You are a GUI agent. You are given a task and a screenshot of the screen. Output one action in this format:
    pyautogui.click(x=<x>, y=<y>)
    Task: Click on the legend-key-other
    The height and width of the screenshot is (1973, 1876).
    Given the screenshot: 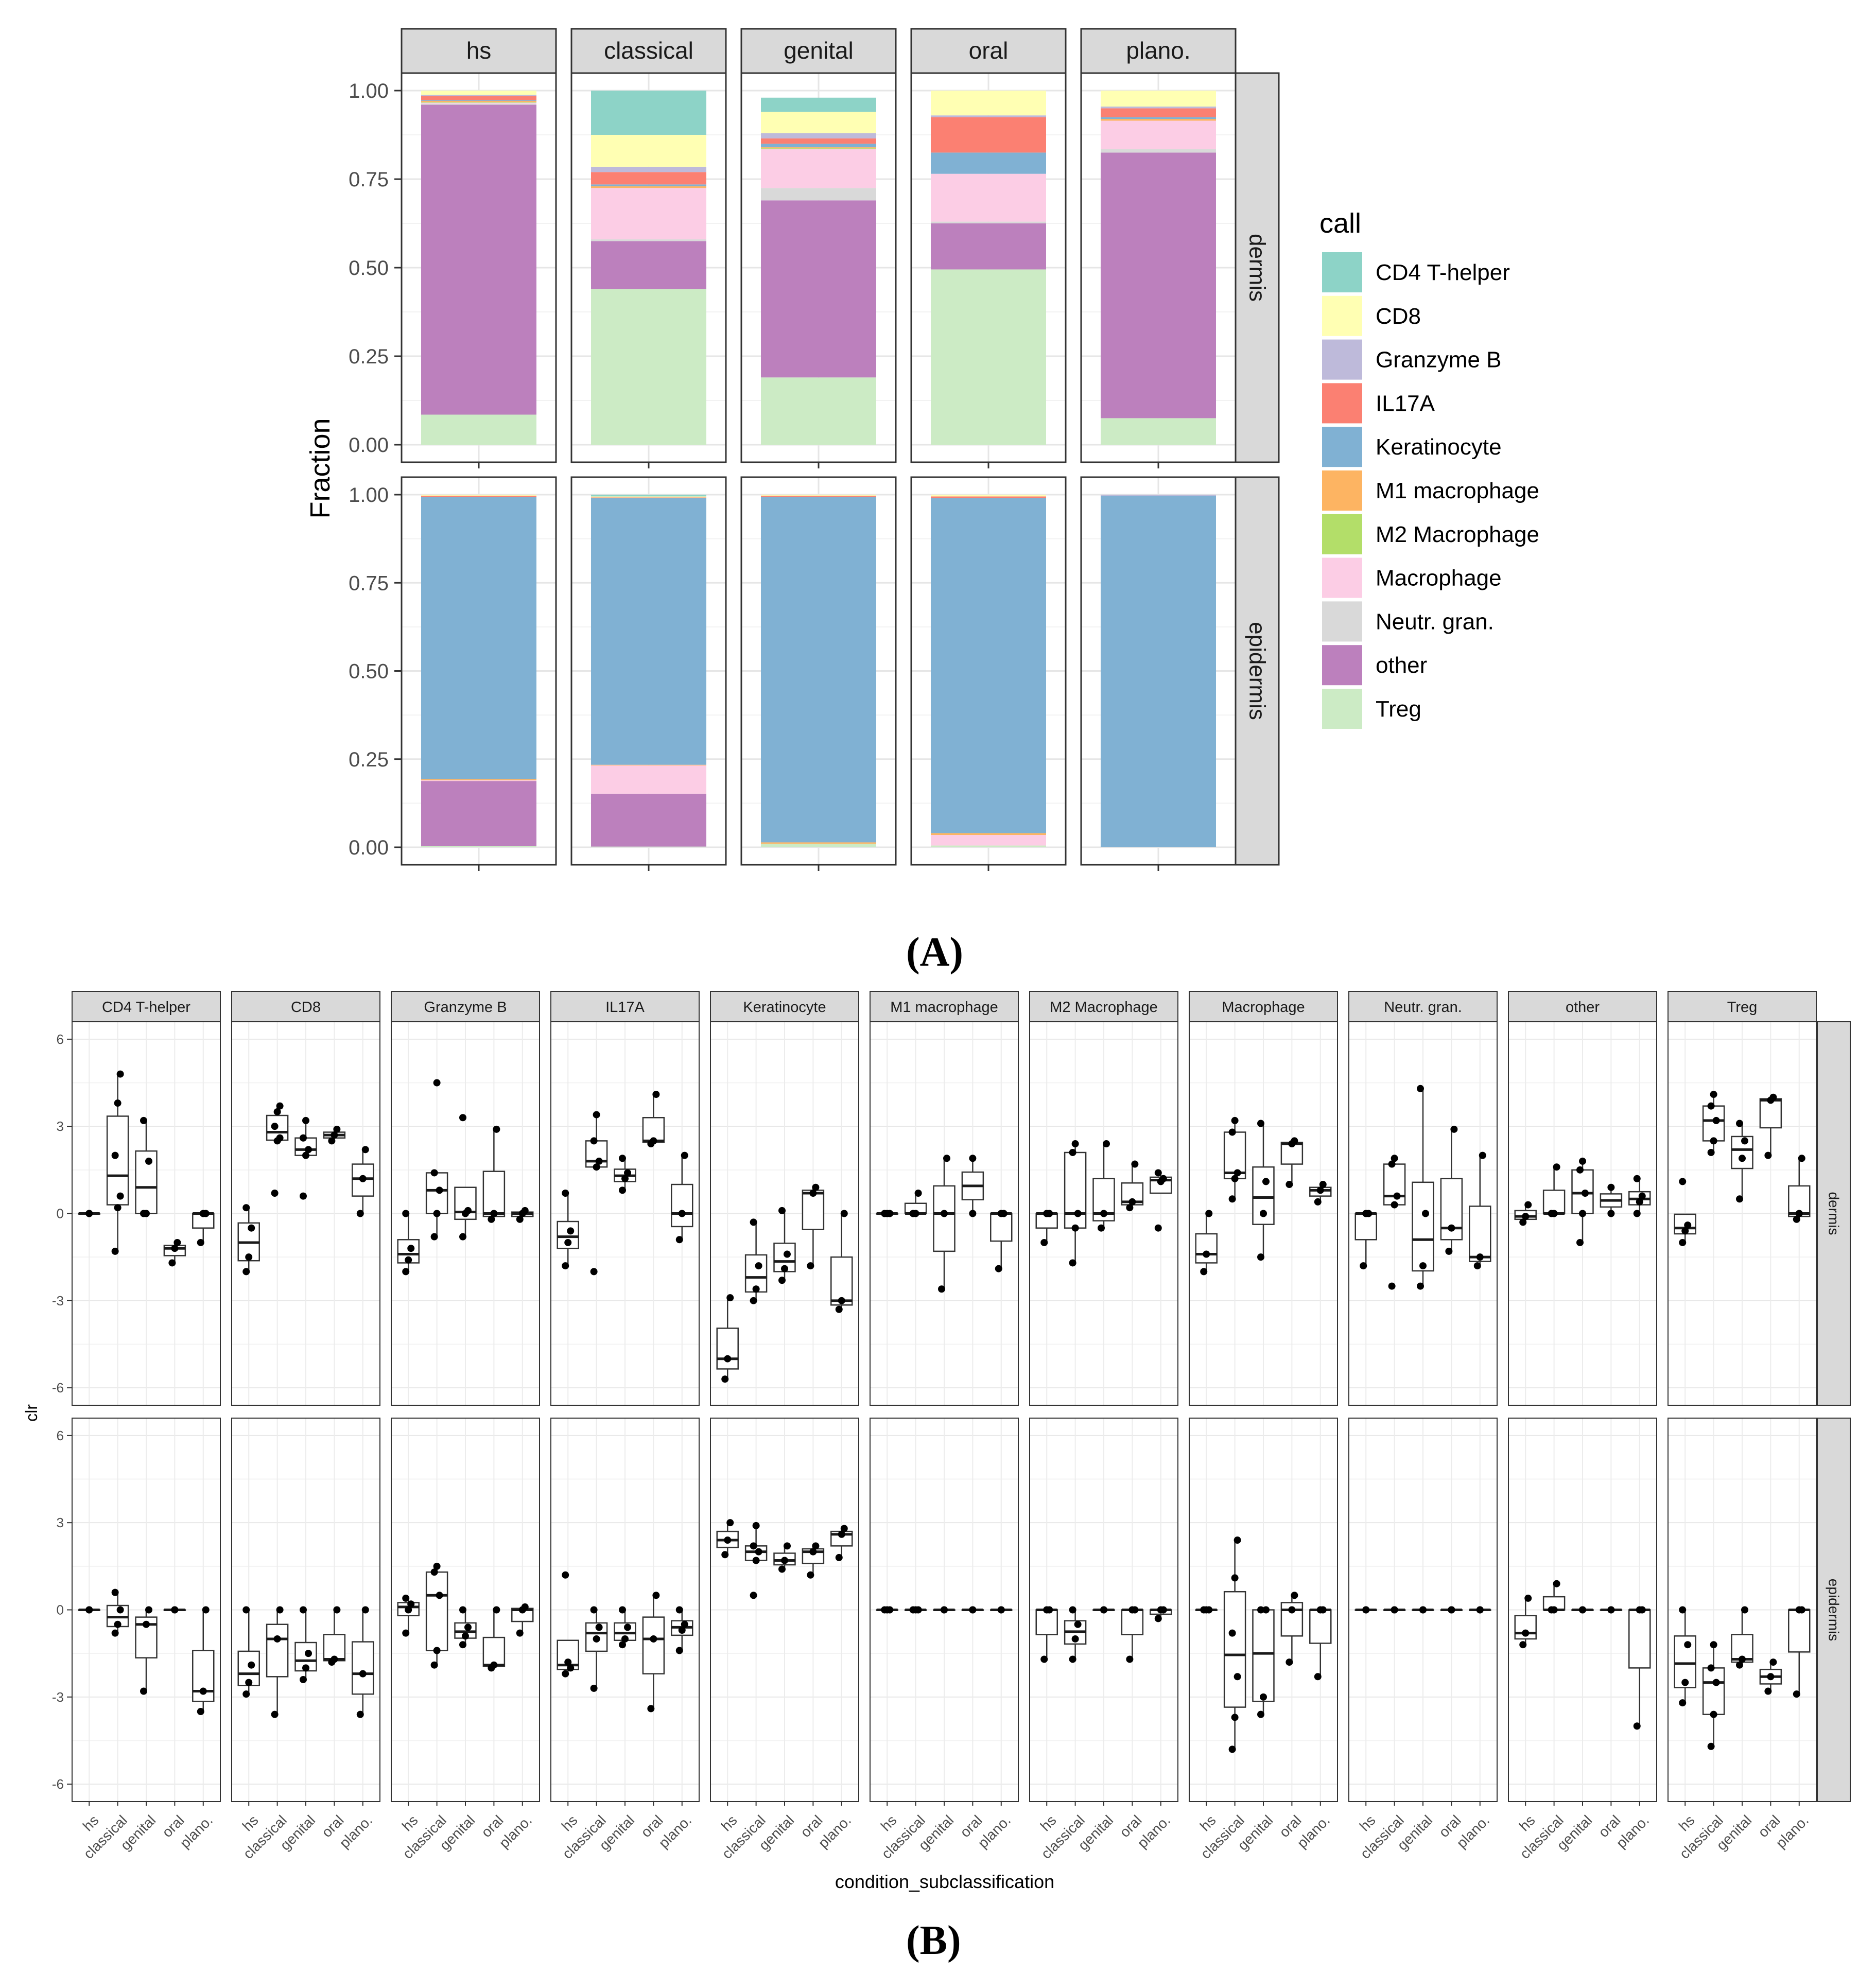 What is the action you would take?
    pyautogui.click(x=1342, y=666)
    